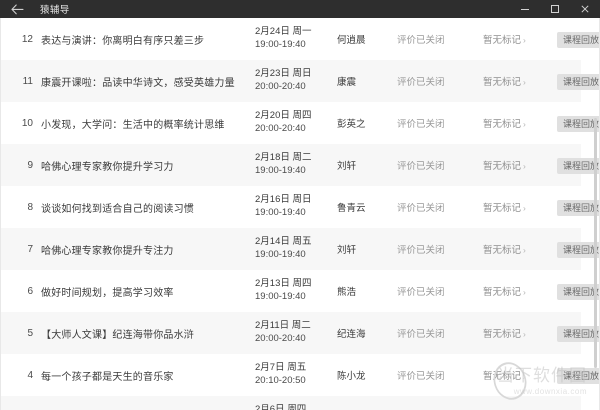  What do you see at coordinates (17, 9) in the screenshot?
I see `back-button` at bounding box center [17, 9].